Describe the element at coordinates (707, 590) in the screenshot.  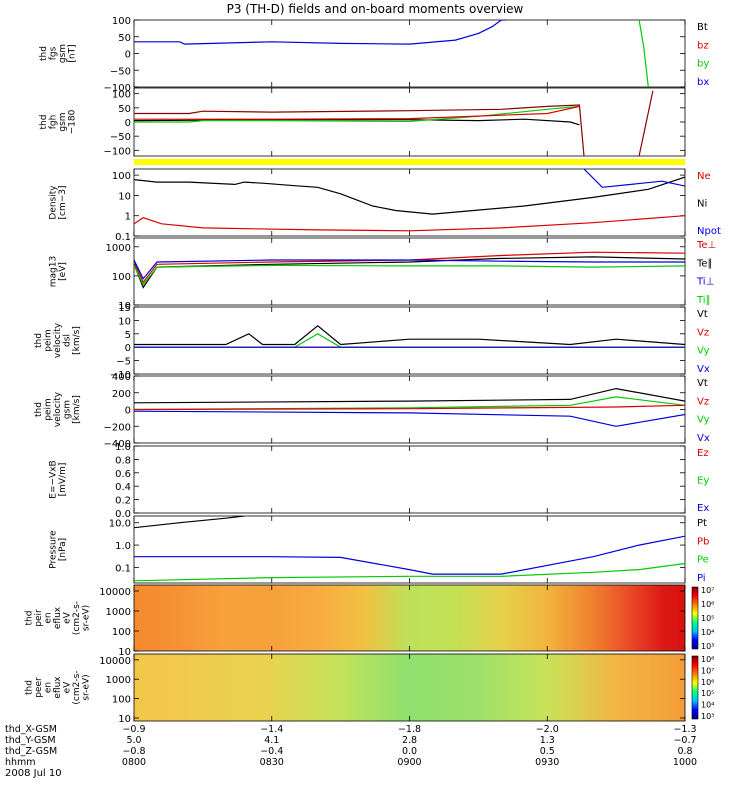
I see `colorbar-label: 10⁷` at that location.